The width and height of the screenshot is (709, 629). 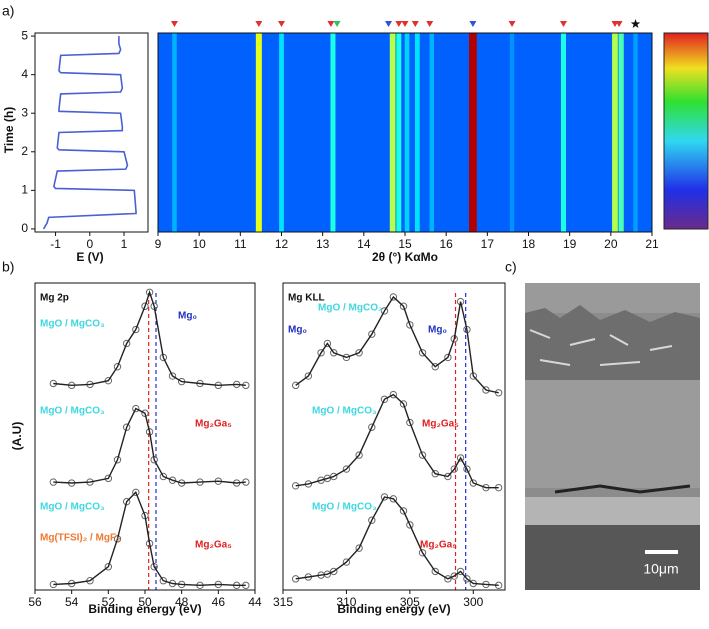 What do you see at coordinates (145, 602) in the screenshot?
I see `x-tick-label: 50` at bounding box center [145, 602].